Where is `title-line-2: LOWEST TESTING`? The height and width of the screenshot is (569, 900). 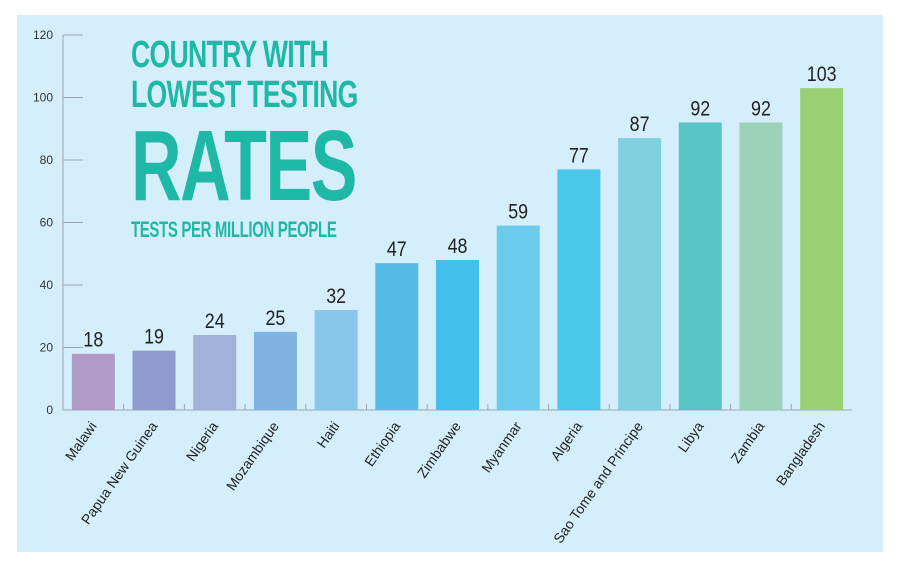 title-line-2: LOWEST TESTING is located at coordinates (244, 95).